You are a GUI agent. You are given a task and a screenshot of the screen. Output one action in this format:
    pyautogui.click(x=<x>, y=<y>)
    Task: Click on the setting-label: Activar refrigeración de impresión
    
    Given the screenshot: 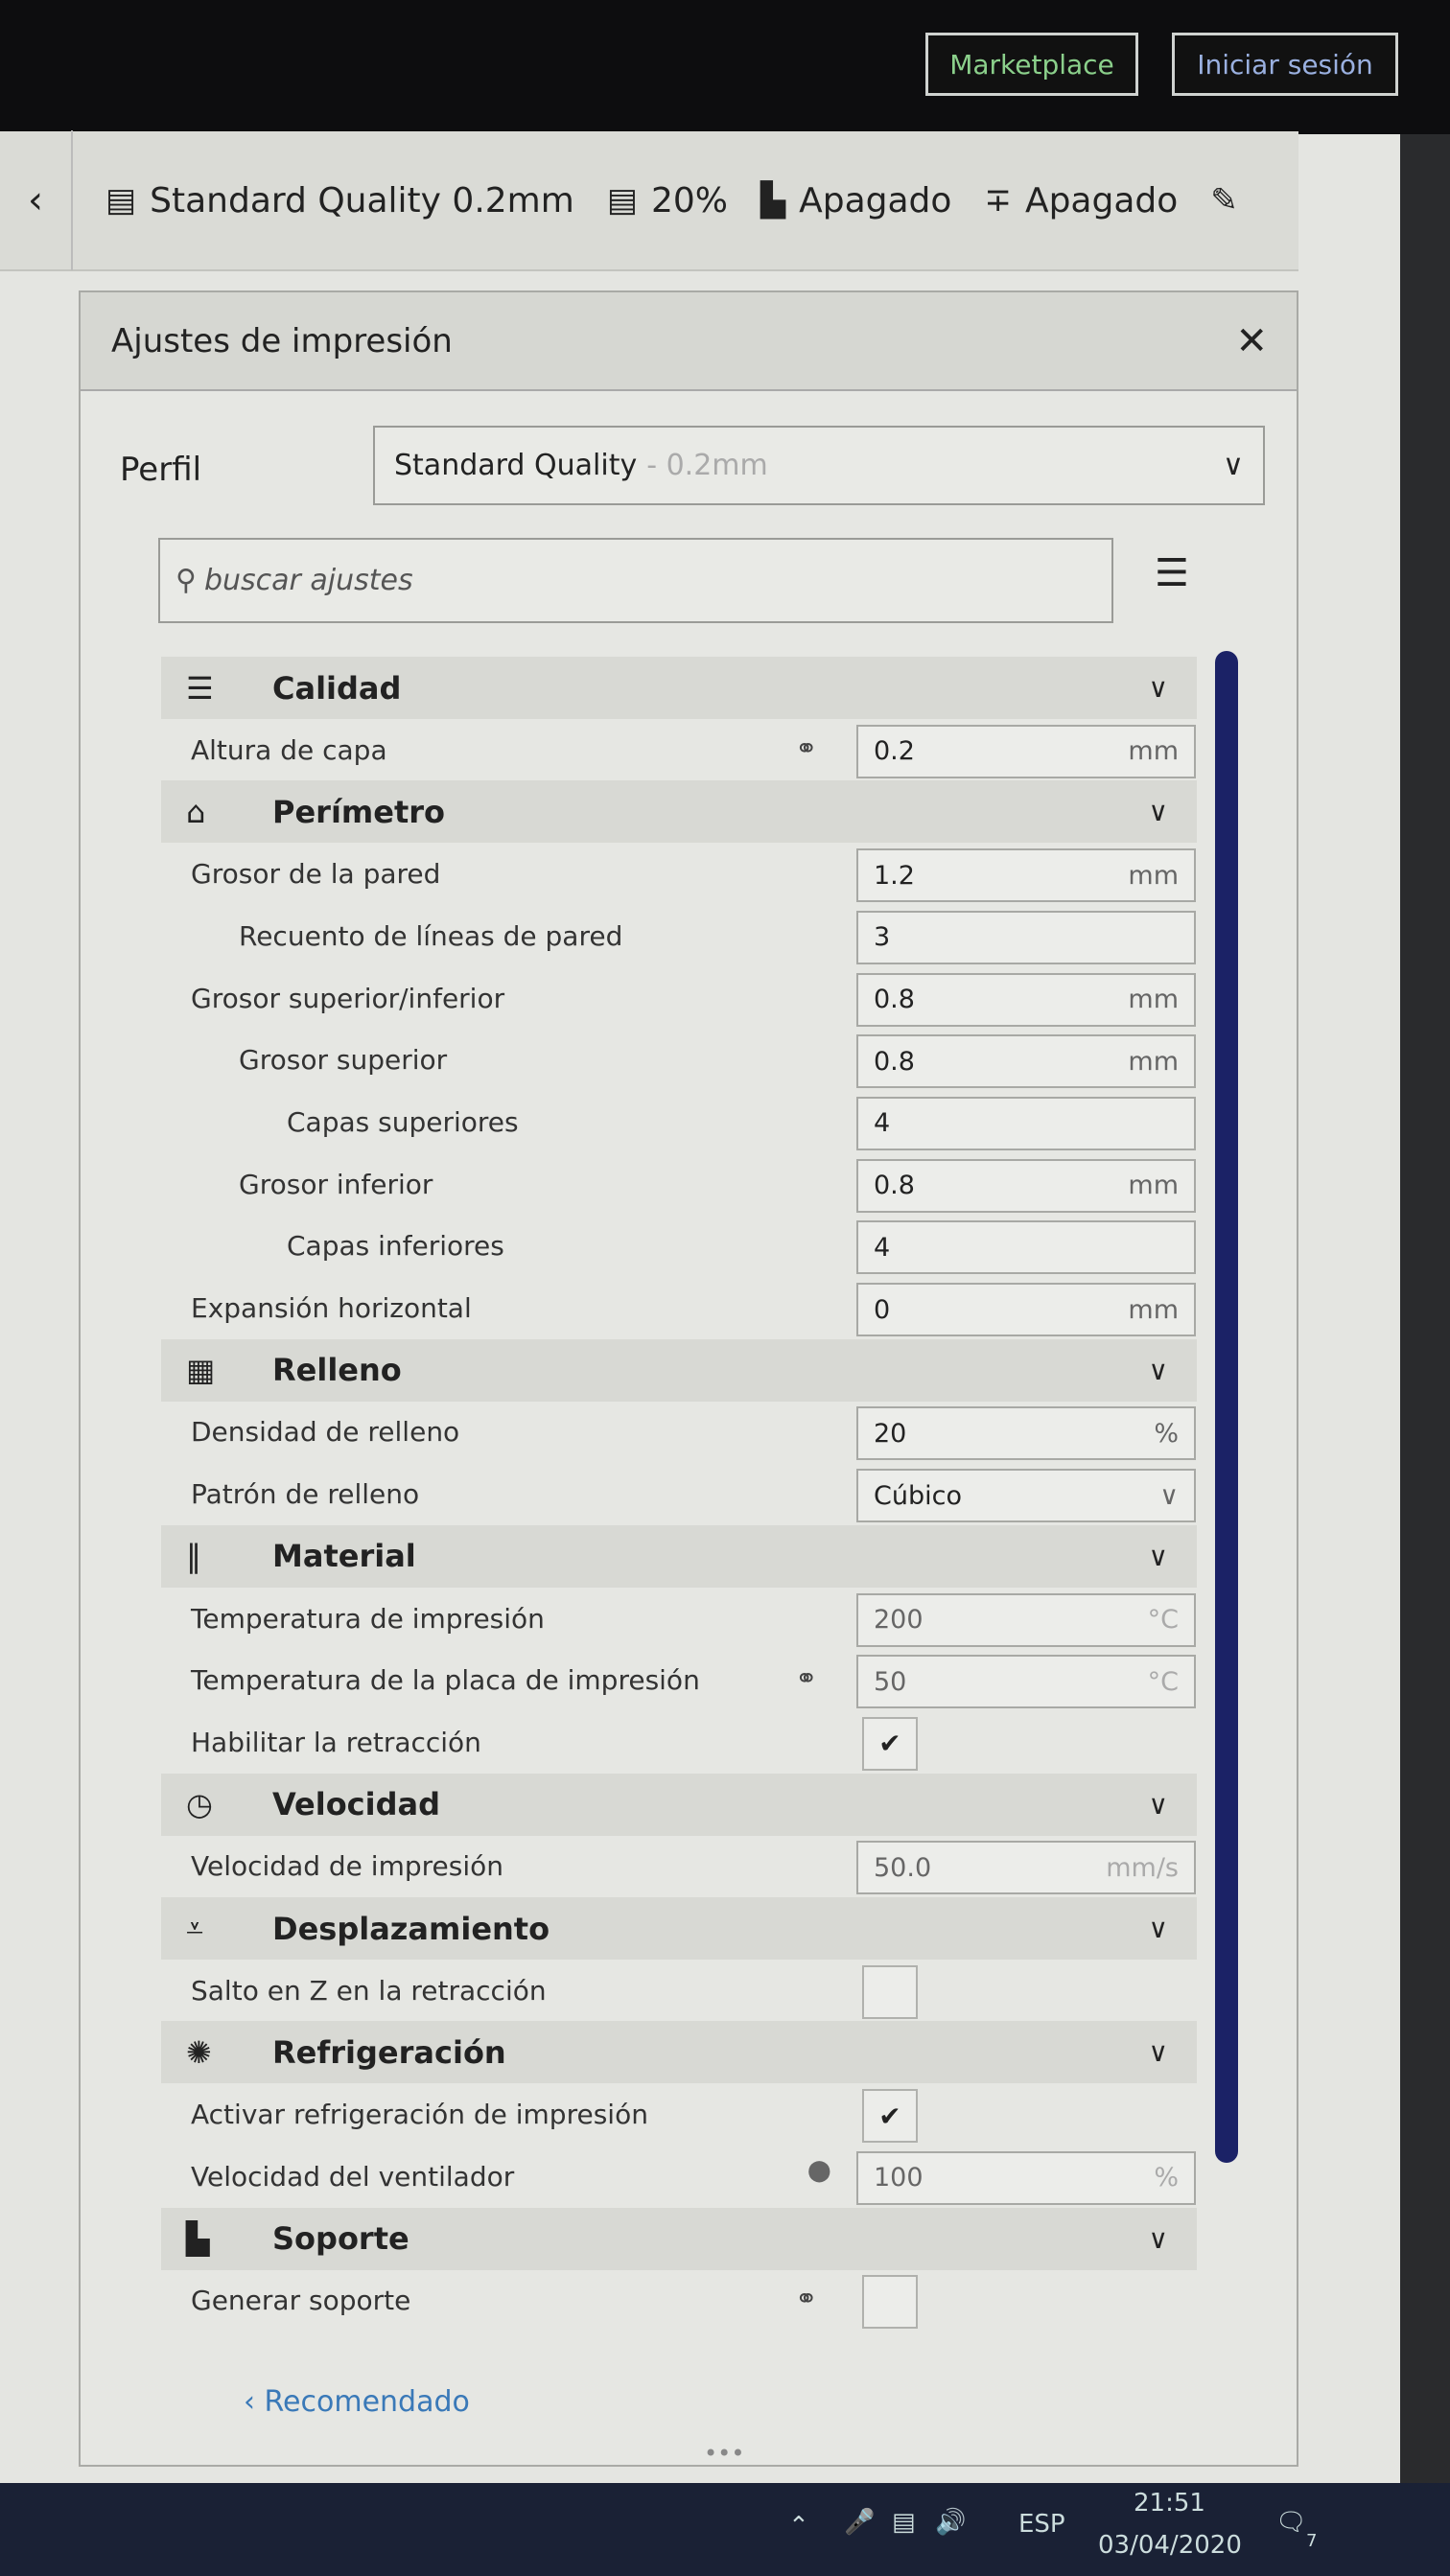 What is the action you would take?
    pyautogui.click(x=419, y=2115)
    